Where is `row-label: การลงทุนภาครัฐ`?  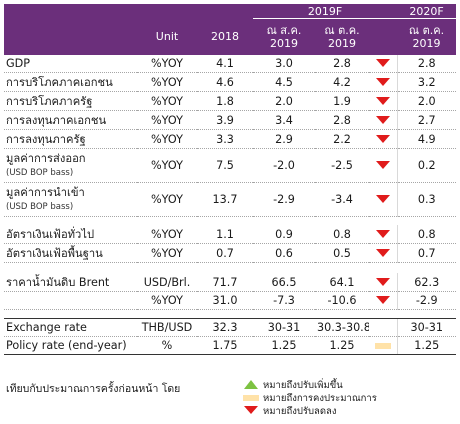
row-label: การลงทุนภาครัฐ is located at coordinates (70, 139).